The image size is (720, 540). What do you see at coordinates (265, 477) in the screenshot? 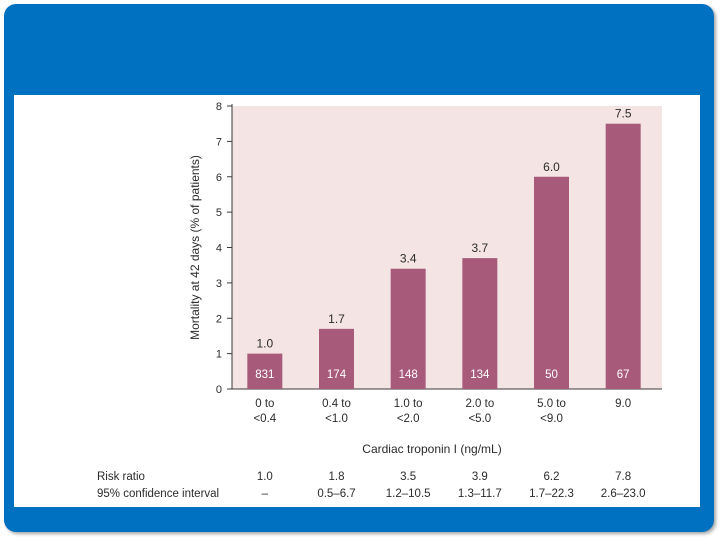
I see `risk-ratio-value: 1.0` at bounding box center [265, 477].